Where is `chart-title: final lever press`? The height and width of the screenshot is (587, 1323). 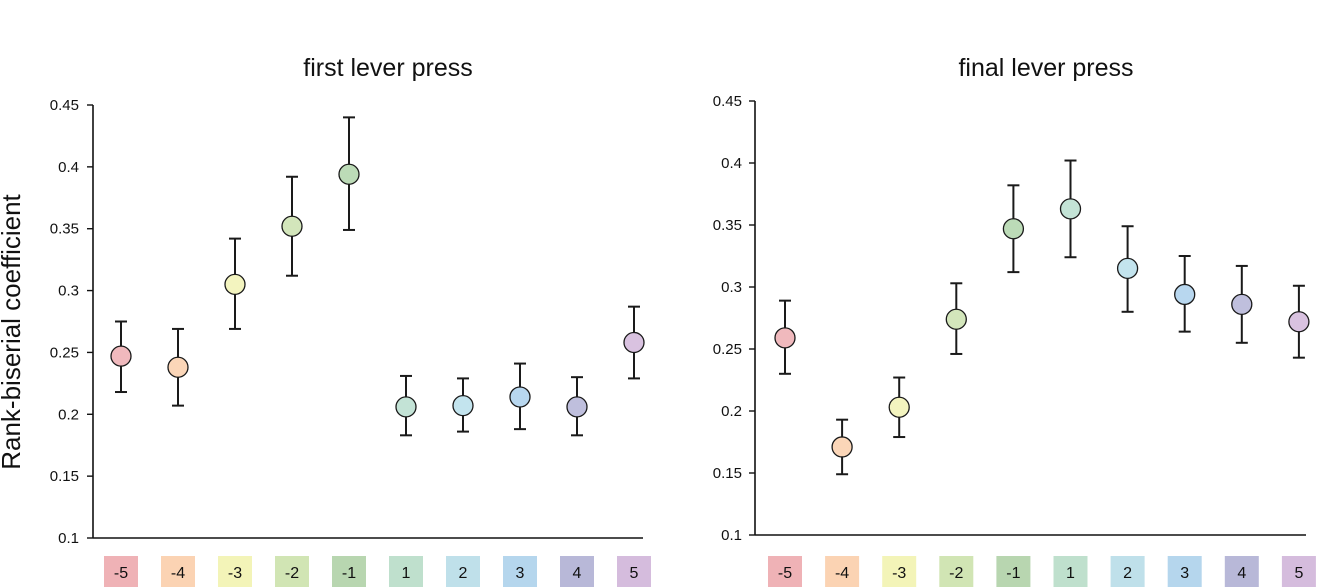 chart-title: final lever press is located at coordinates (1045, 68).